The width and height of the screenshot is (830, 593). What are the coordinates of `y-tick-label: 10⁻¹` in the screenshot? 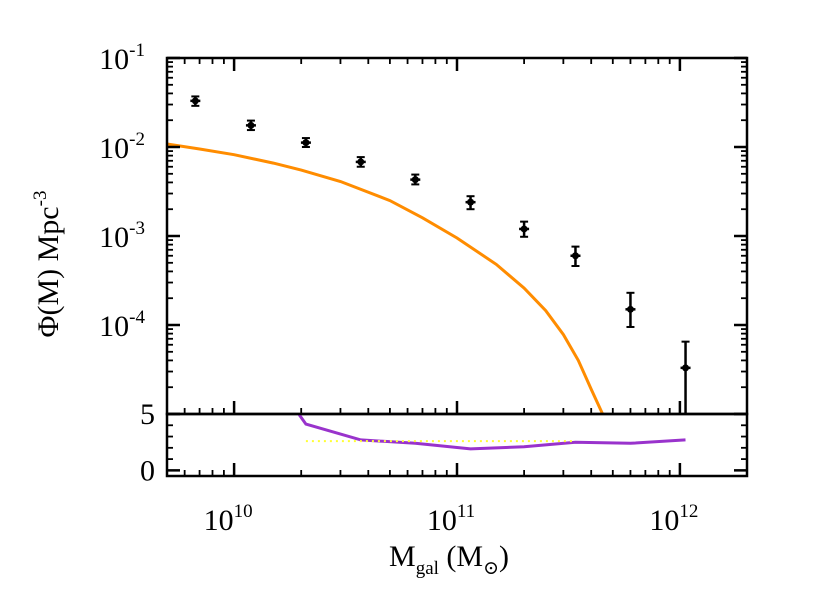 It's located at (122, 58).